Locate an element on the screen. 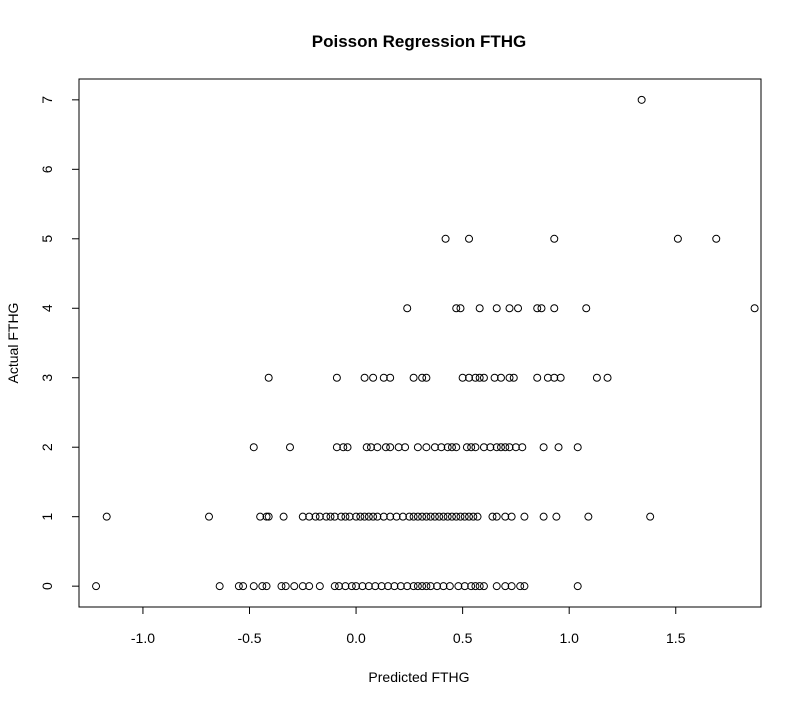 This screenshot has width=801, height=706. y-axis-ticks: 0 1 2 3 4 5 6 7 is located at coordinates (59, 343).